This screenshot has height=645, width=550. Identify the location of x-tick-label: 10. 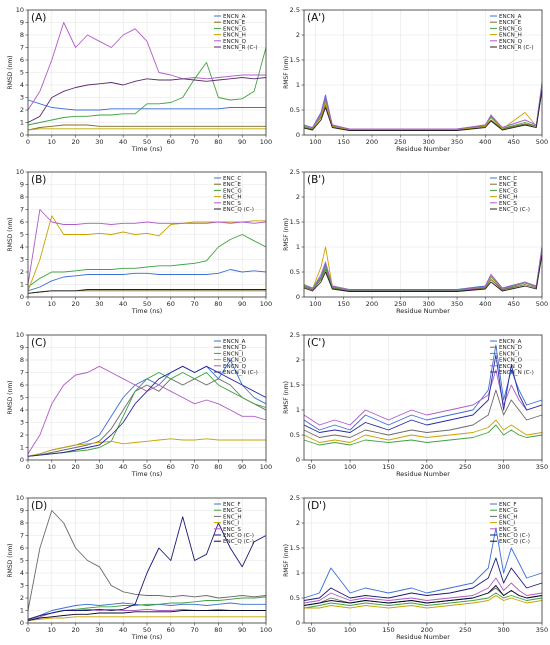
(52, 630).